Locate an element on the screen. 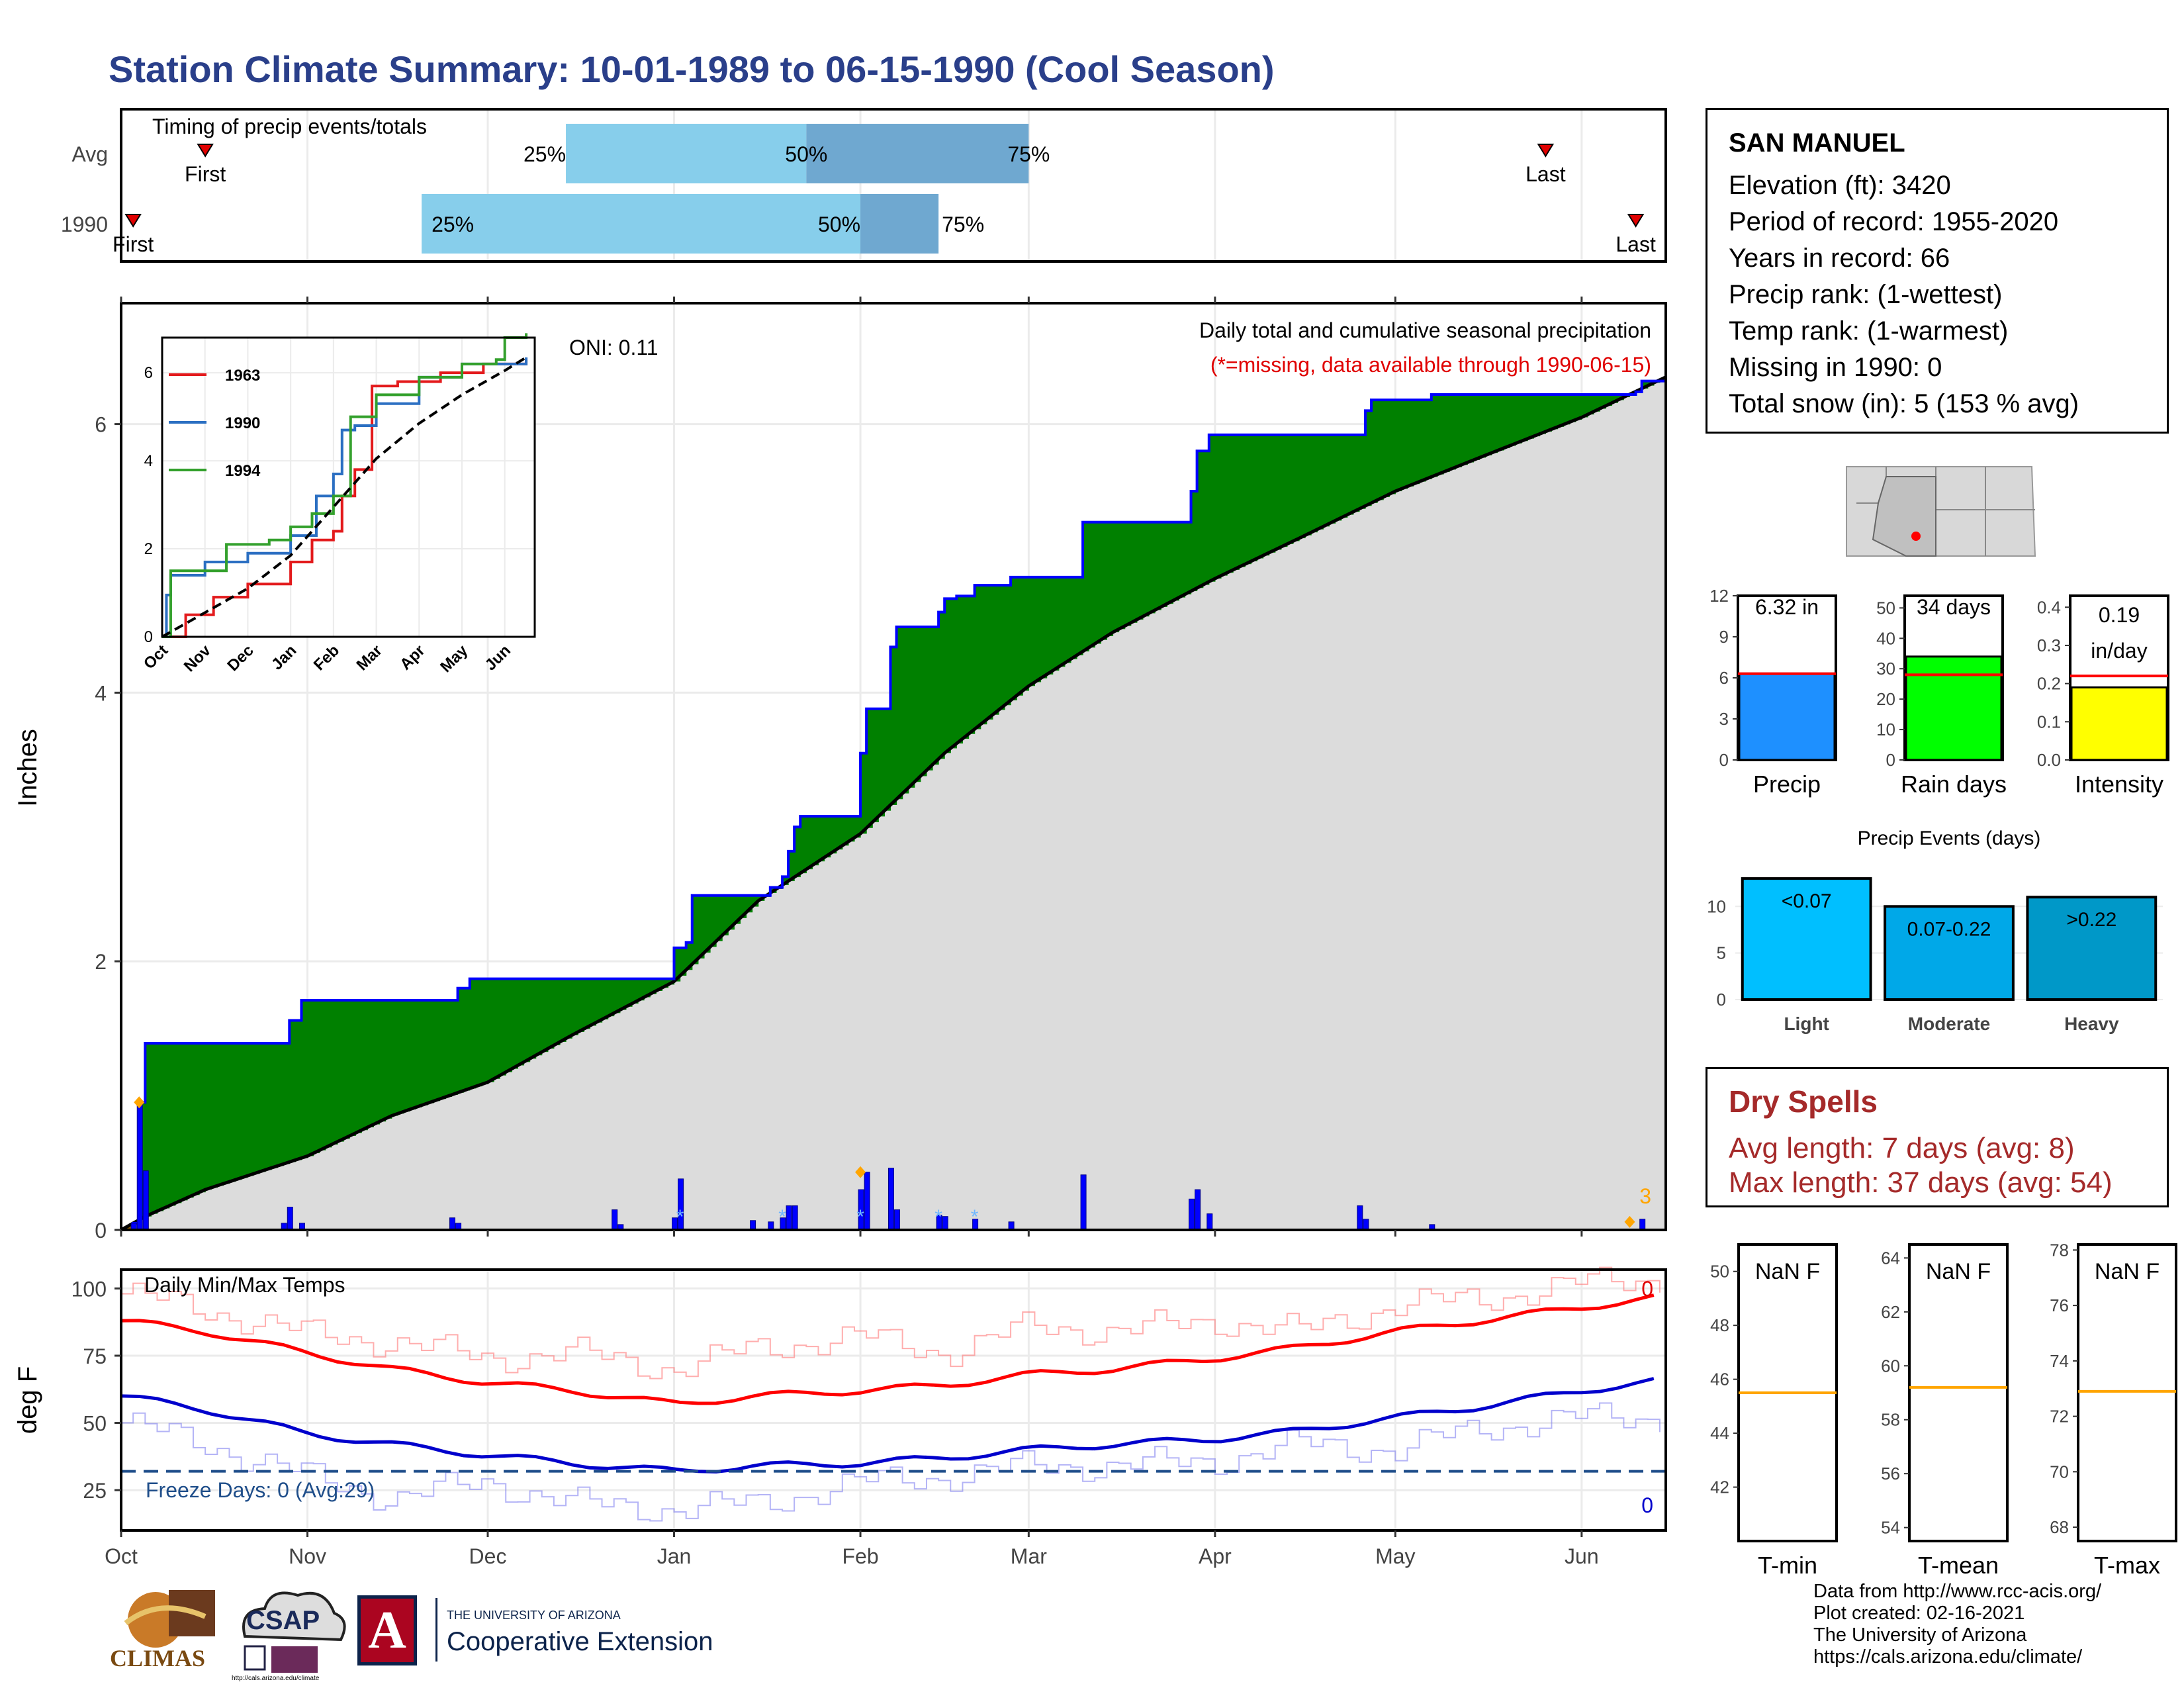 This screenshot has width=2184, height=1688. station-temp-rank: Temp rank: (1-warmest) is located at coordinates (1869, 331).